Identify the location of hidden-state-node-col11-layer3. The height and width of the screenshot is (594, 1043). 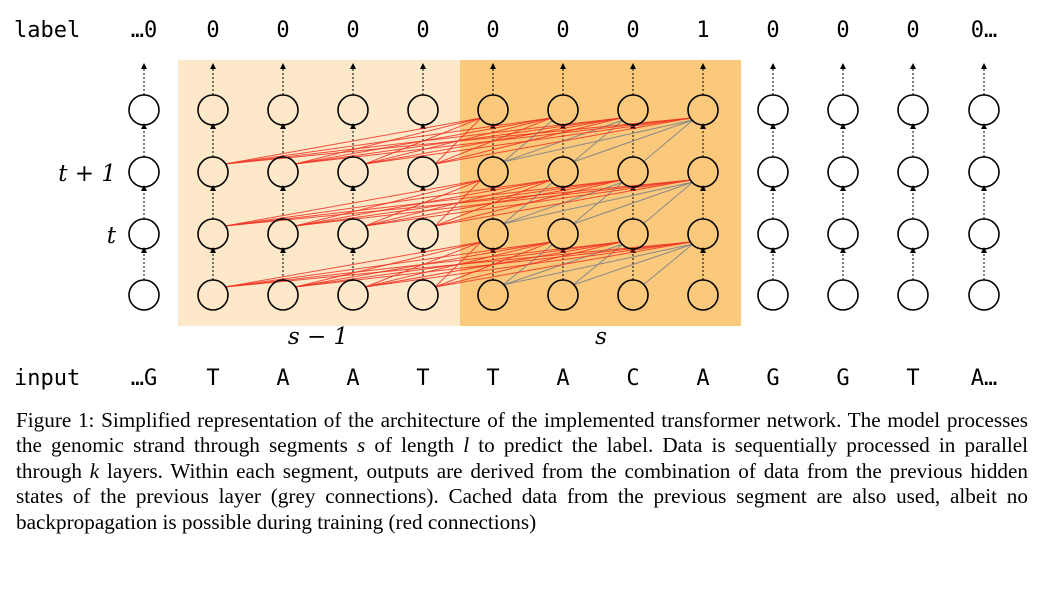
(913, 110).